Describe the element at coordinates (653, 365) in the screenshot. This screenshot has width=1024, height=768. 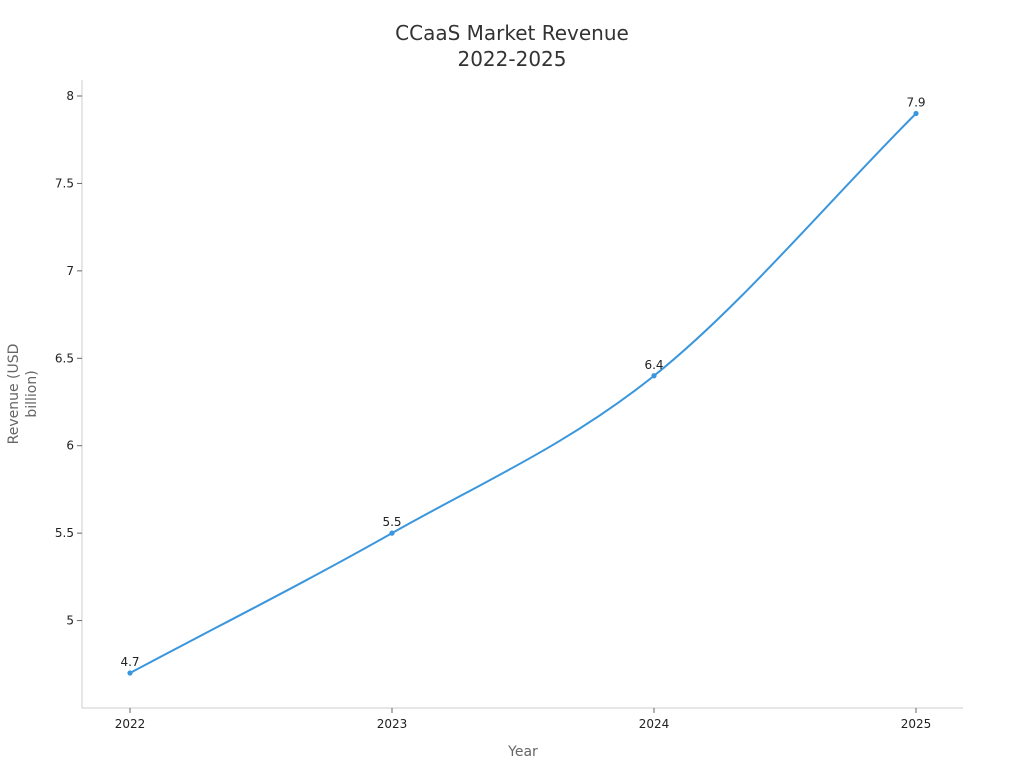
I see `data-label: 6.4` at that location.